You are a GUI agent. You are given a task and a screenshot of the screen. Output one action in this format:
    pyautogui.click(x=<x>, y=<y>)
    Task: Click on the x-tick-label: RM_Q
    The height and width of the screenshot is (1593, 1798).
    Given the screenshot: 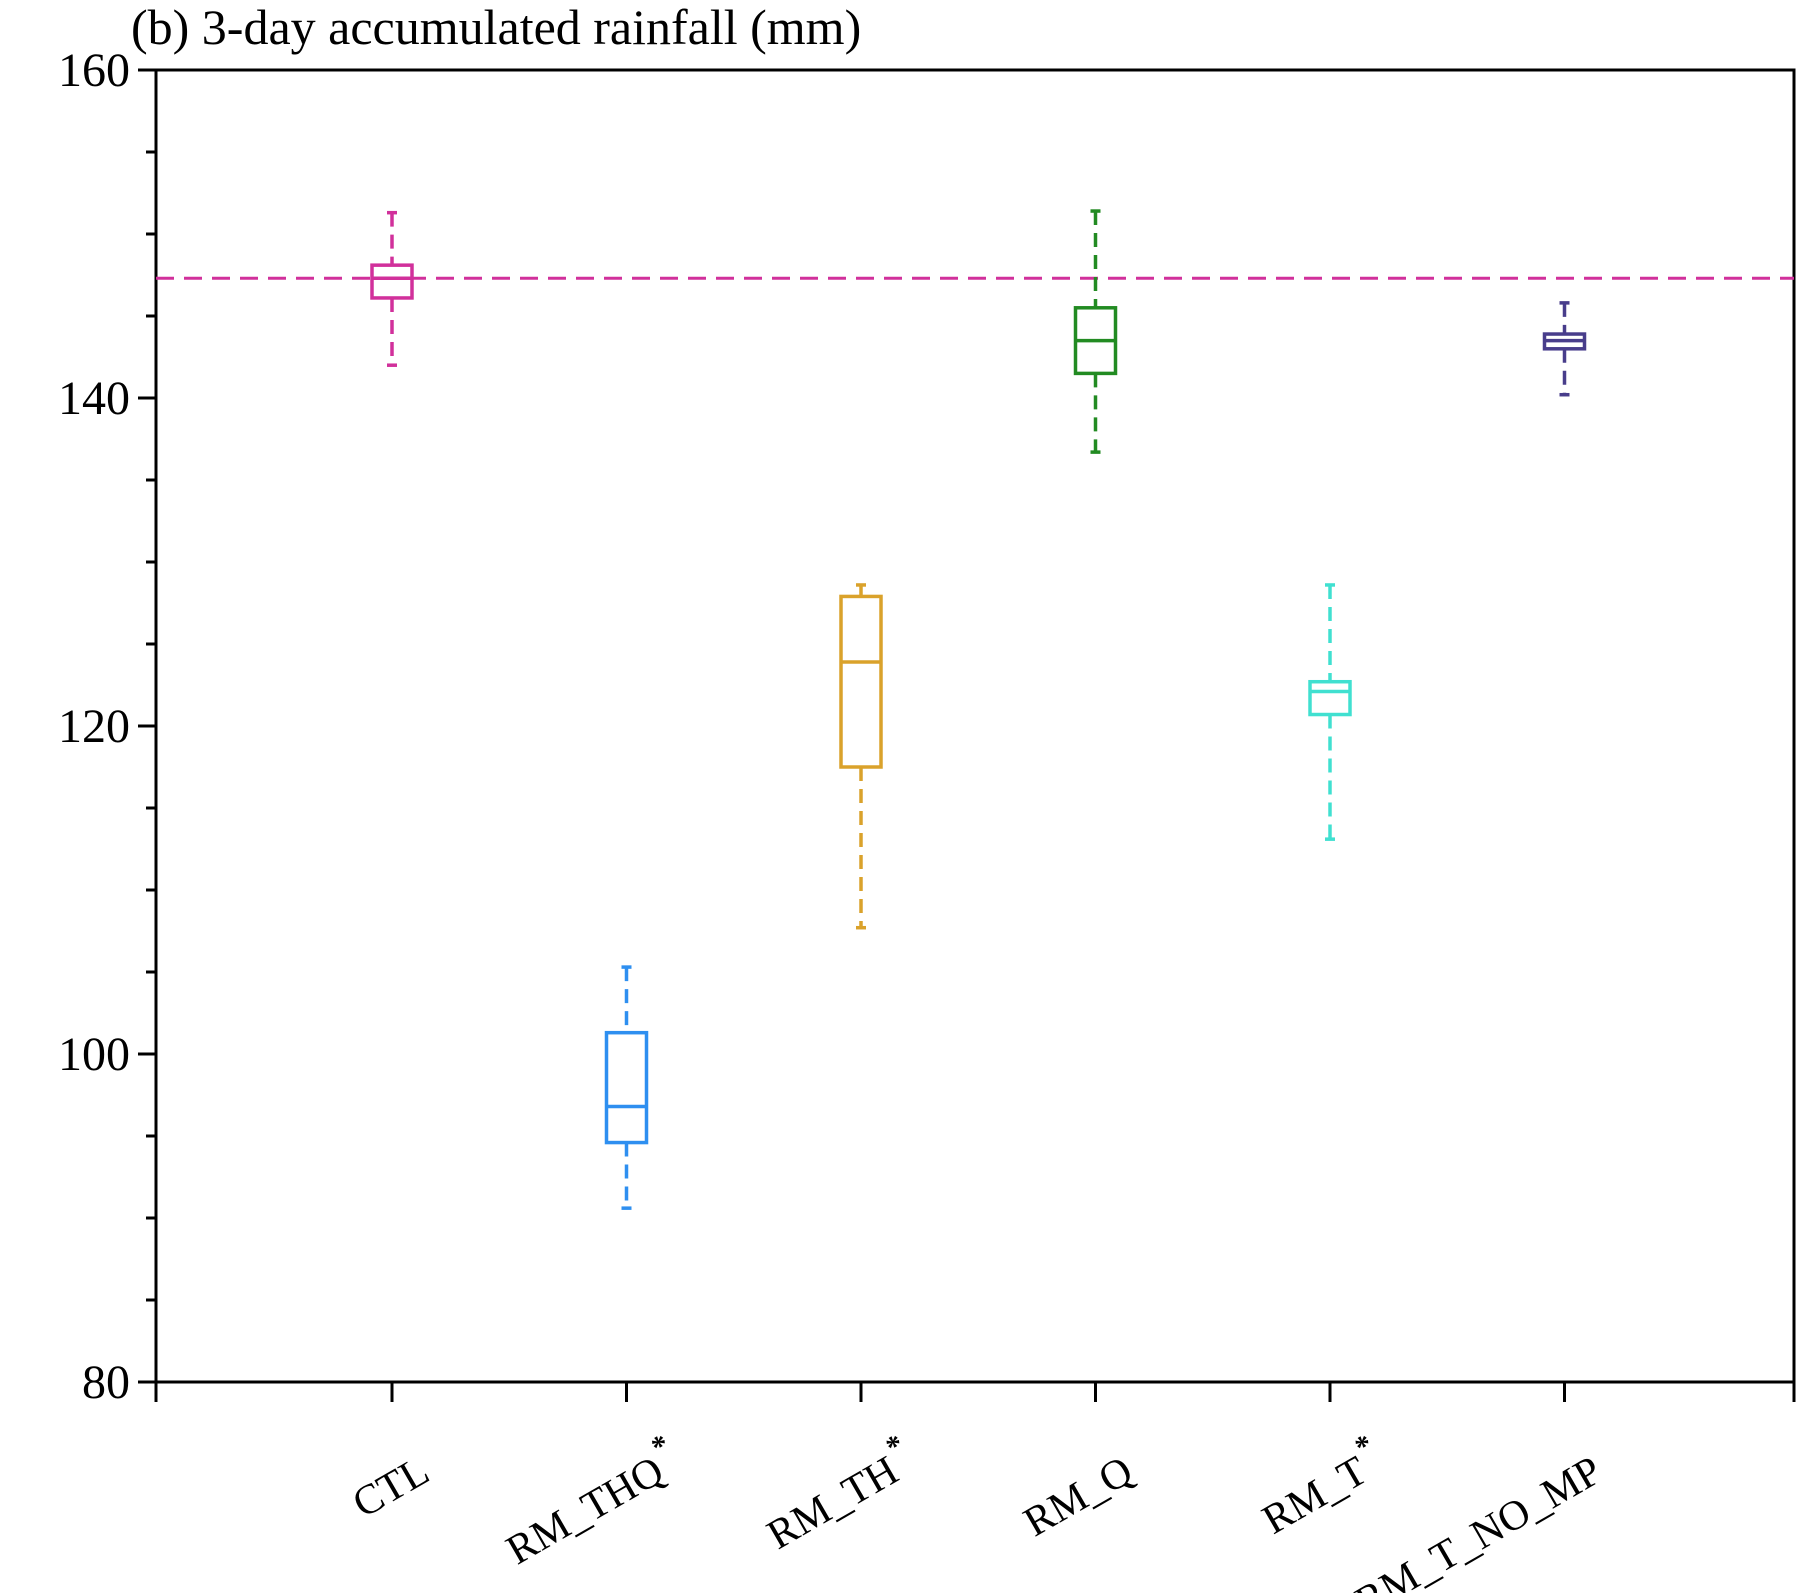 What is the action you would take?
    pyautogui.click(x=1078, y=1497)
    